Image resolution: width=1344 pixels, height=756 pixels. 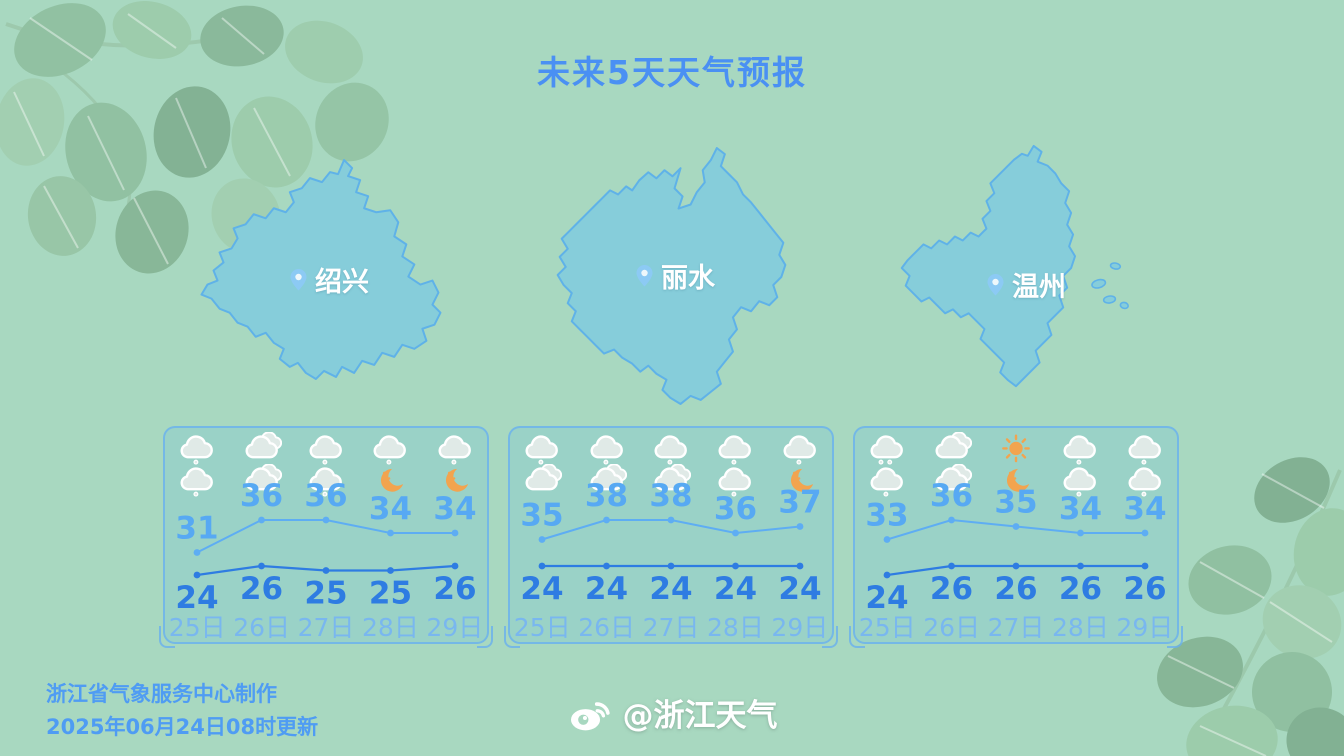 I want to click on city-name: 绍兴, so click(x=342, y=282).